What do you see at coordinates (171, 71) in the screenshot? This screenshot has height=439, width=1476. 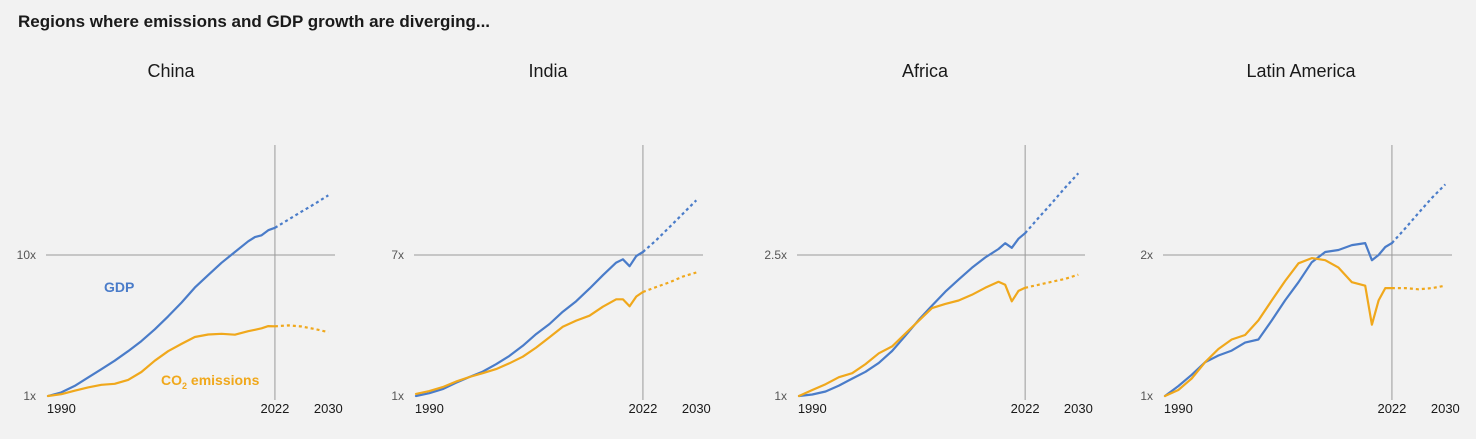 I see `chart-title: China` at bounding box center [171, 71].